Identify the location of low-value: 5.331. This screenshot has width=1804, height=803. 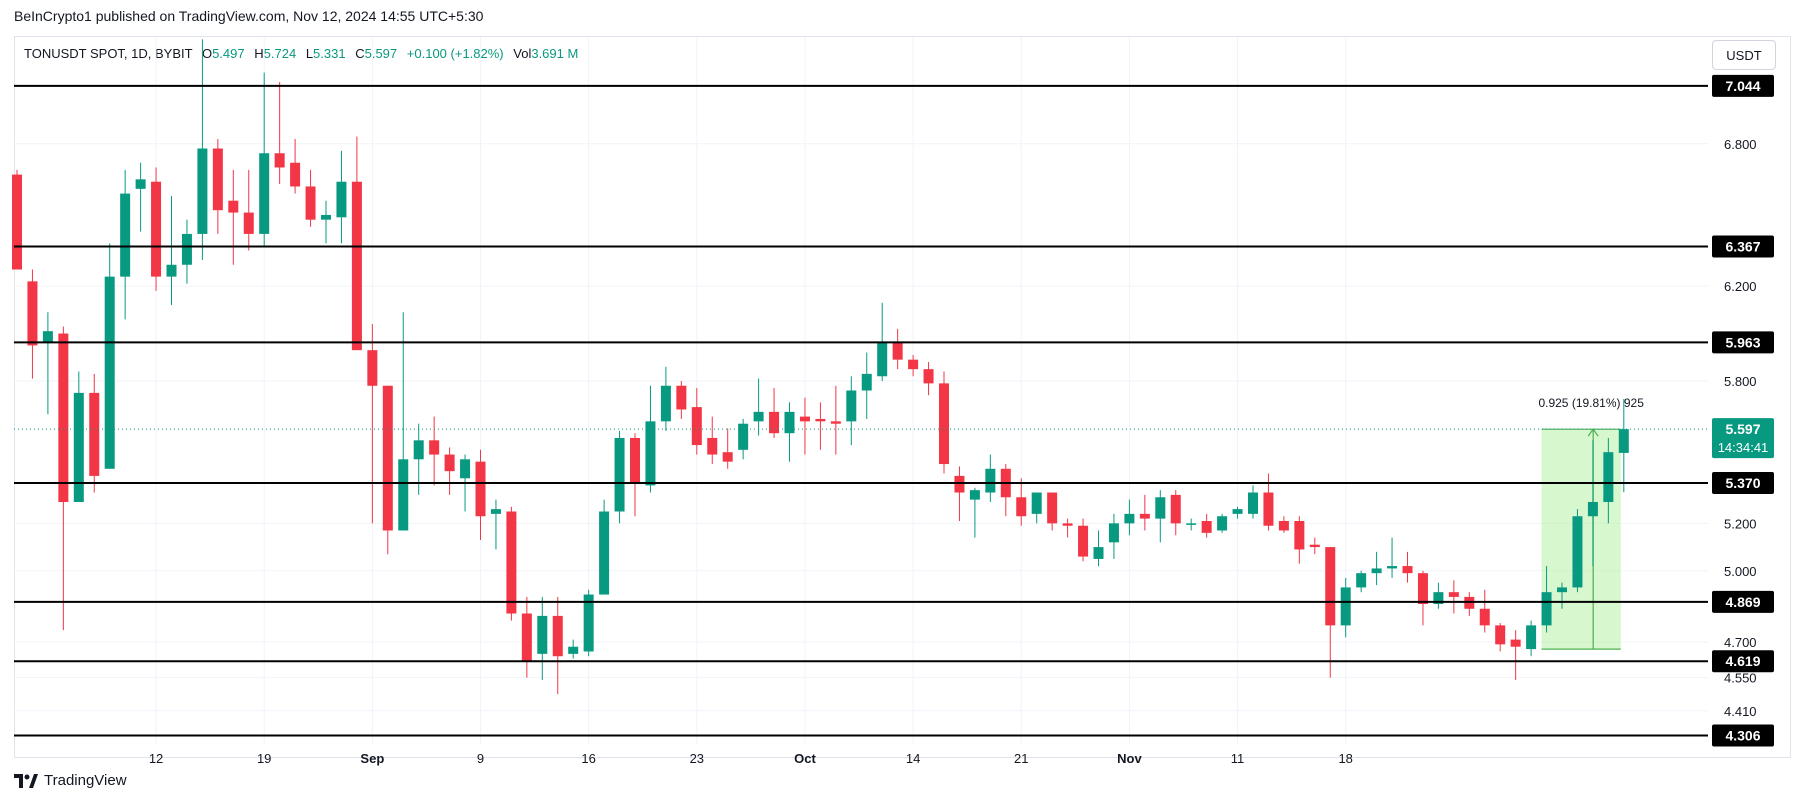
(329, 53).